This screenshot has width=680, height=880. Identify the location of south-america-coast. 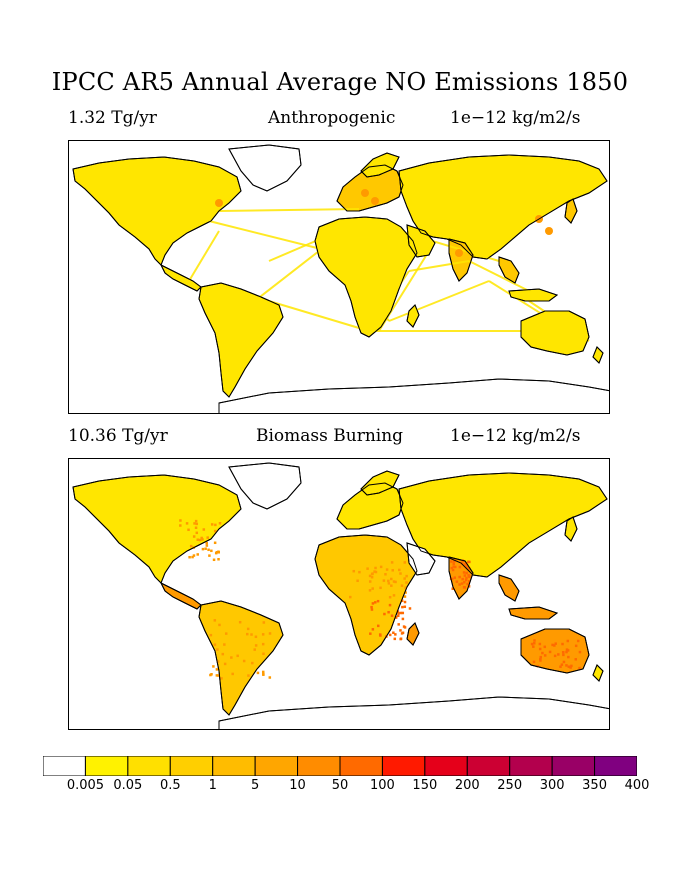
(241, 340).